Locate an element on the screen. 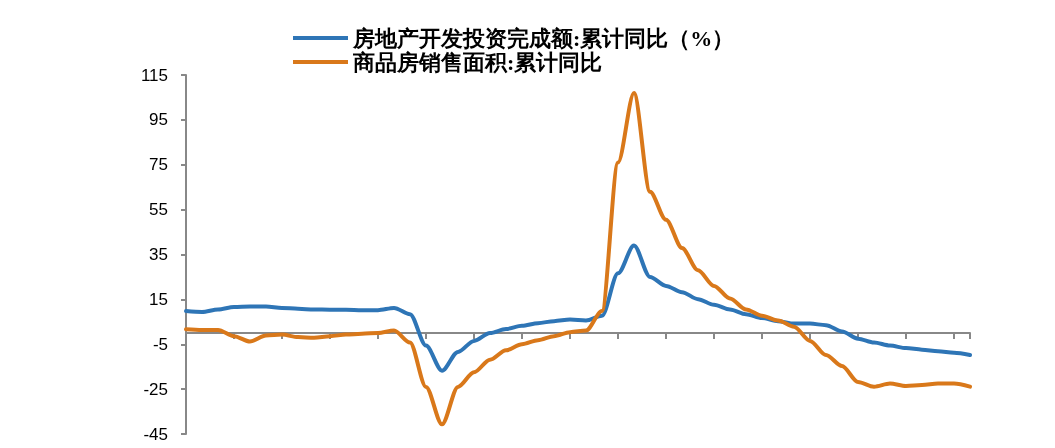  y-tick-label: -5 is located at coordinates (160, 344).